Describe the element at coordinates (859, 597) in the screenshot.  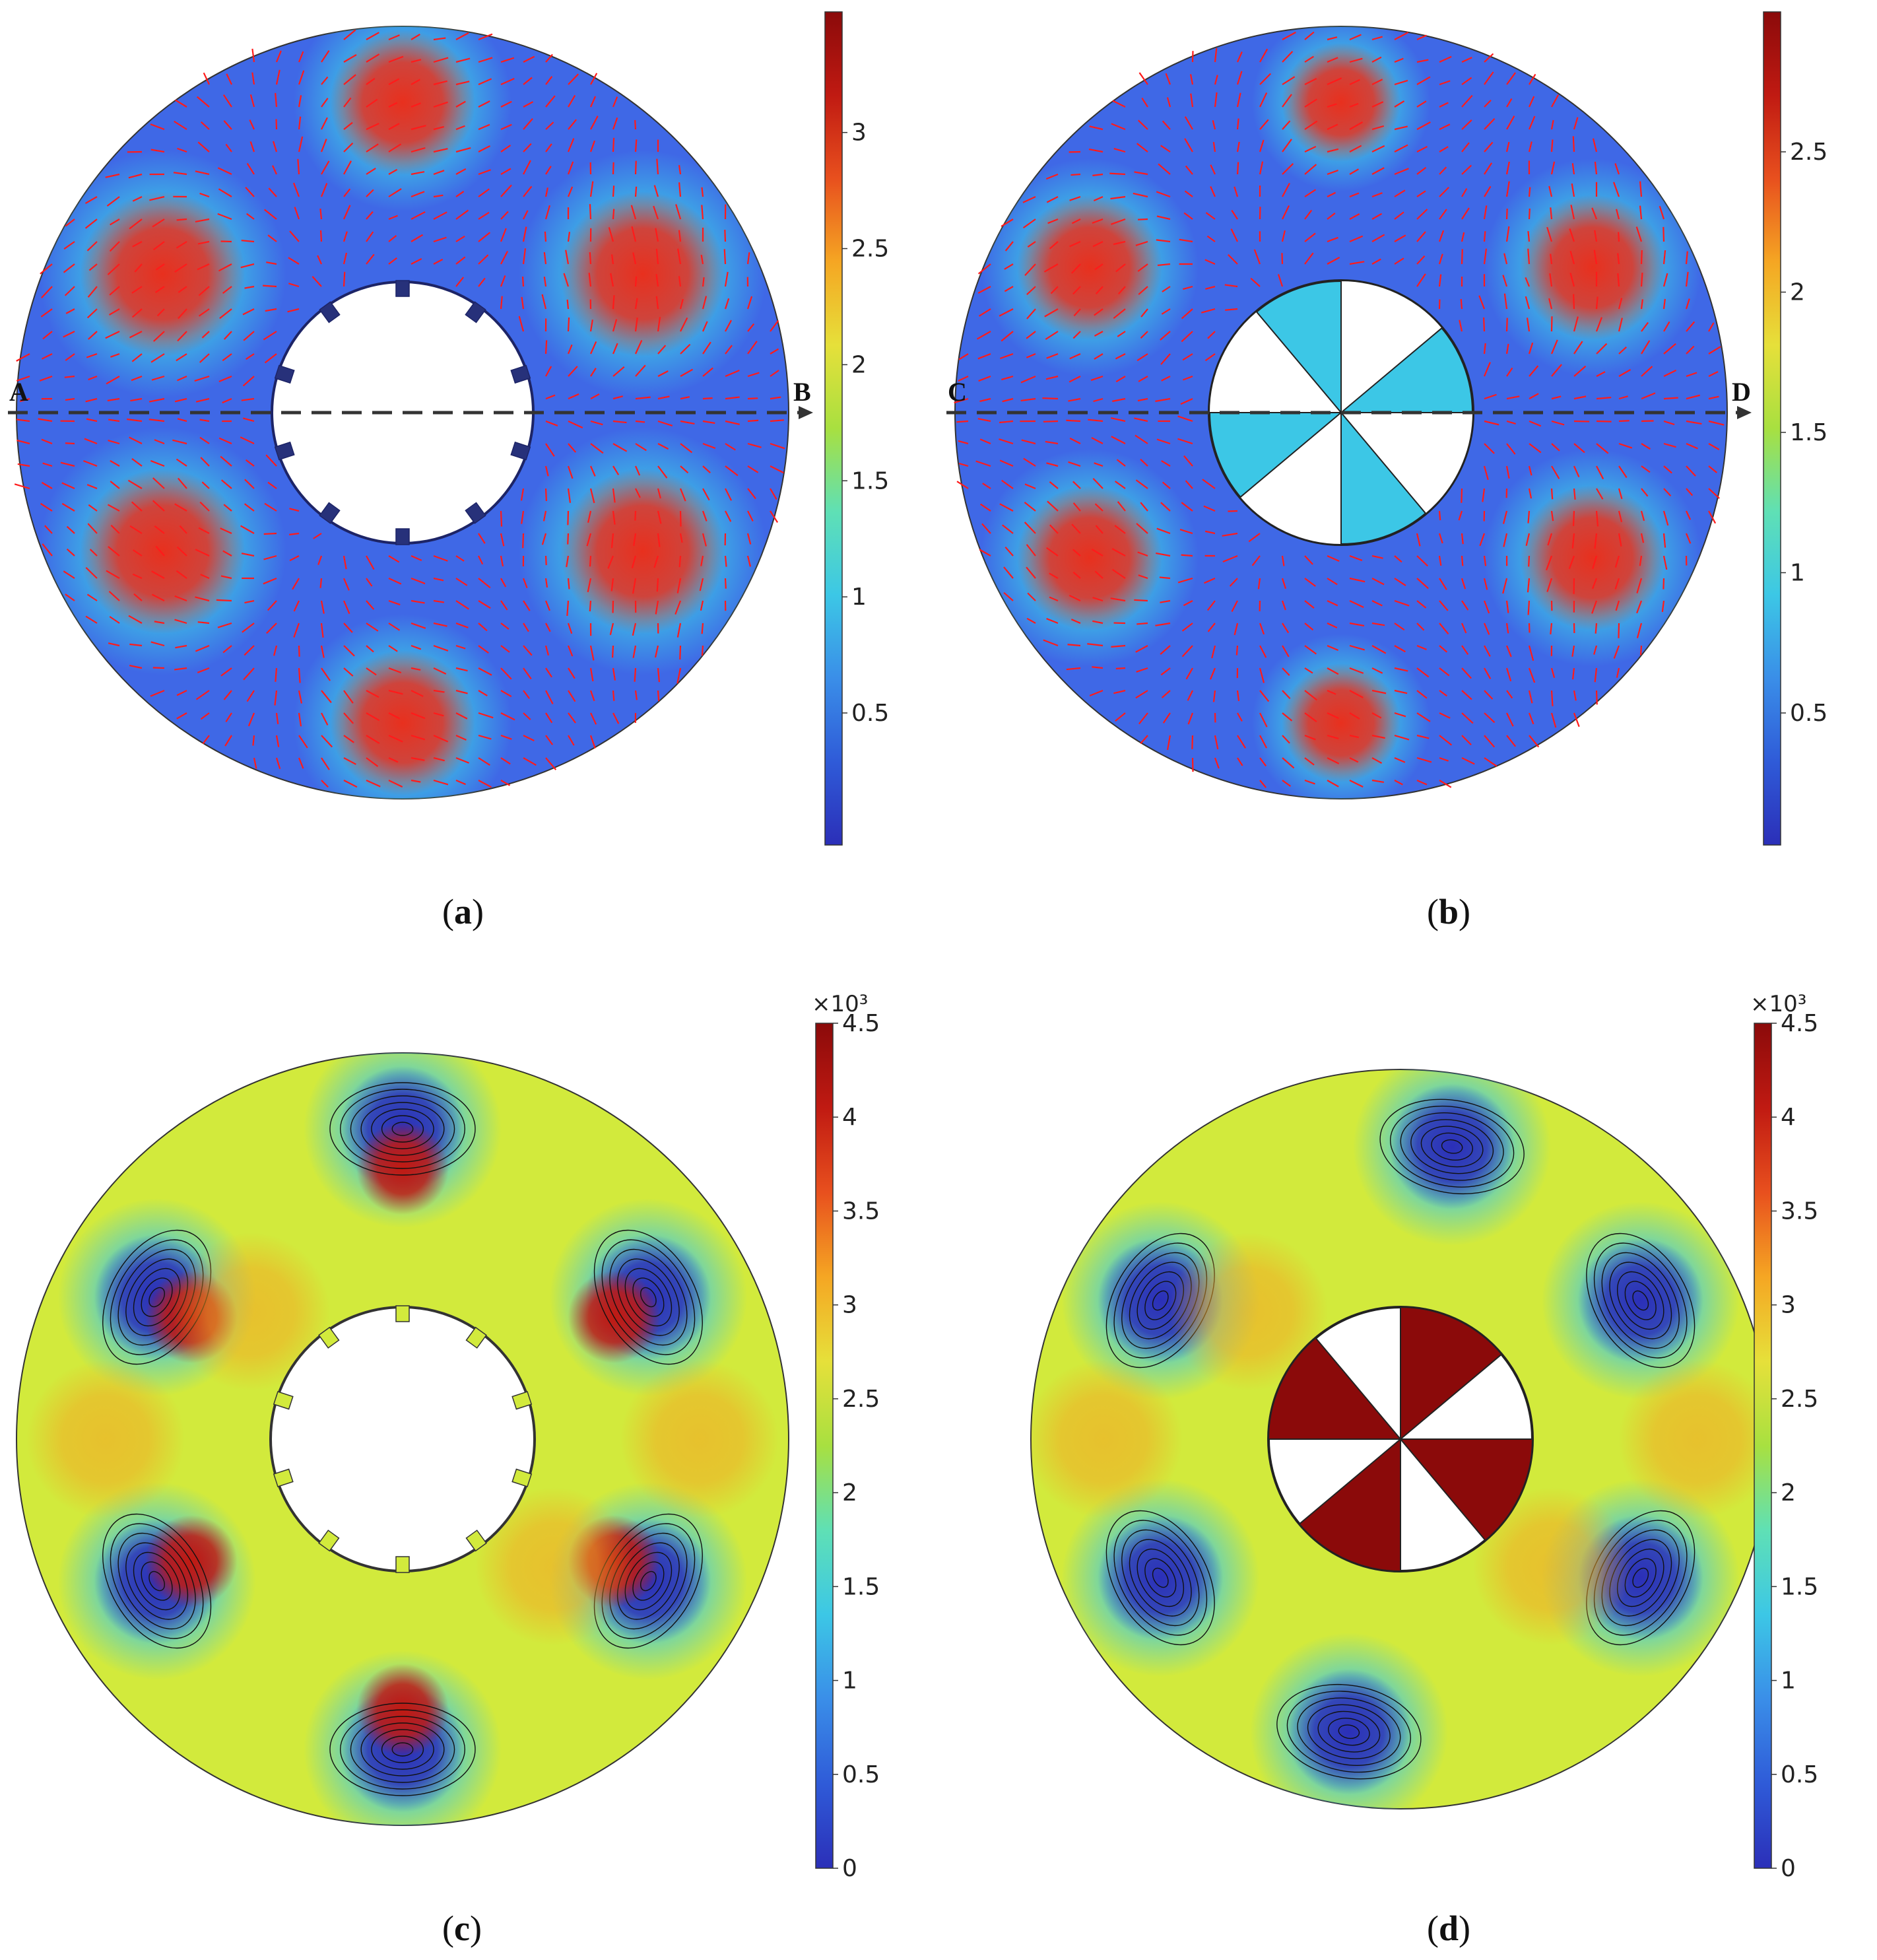
I see `colorbar-tick-label: 1` at that location.